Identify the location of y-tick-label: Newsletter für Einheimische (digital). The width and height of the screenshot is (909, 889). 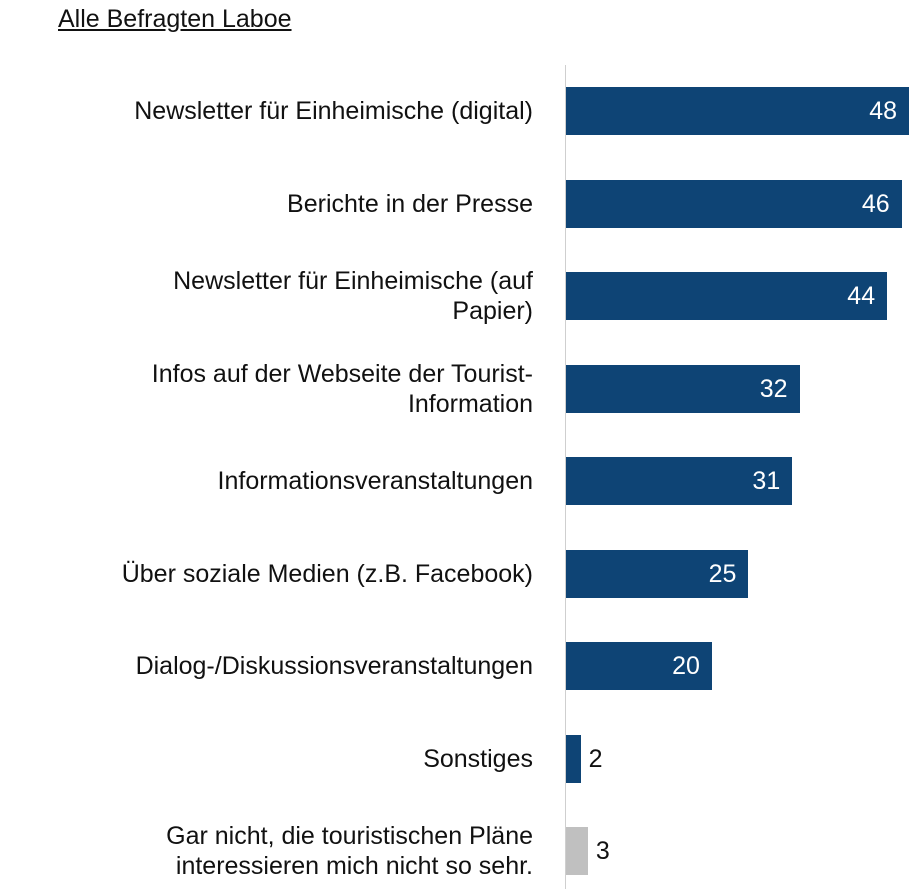
(333, 111).